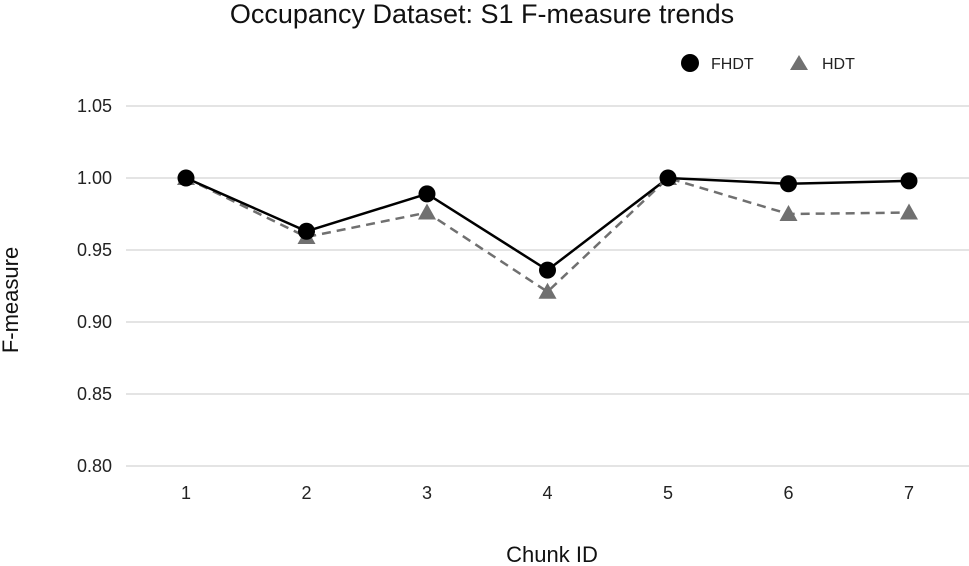 Image resolution: width=969 pixels, height=566 pixels. What do you see at coordinates (788, 493) in the screenshot?
I see `x-tick-label: 6` at bounding box center [788, 493].